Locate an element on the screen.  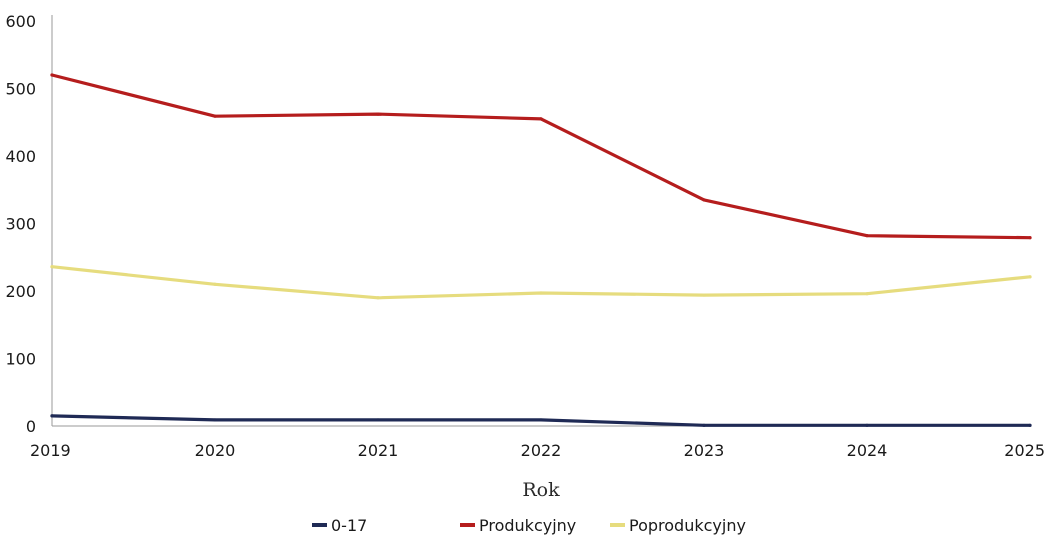
x-tick-label: 2024 is located at coordinates (867, 450).